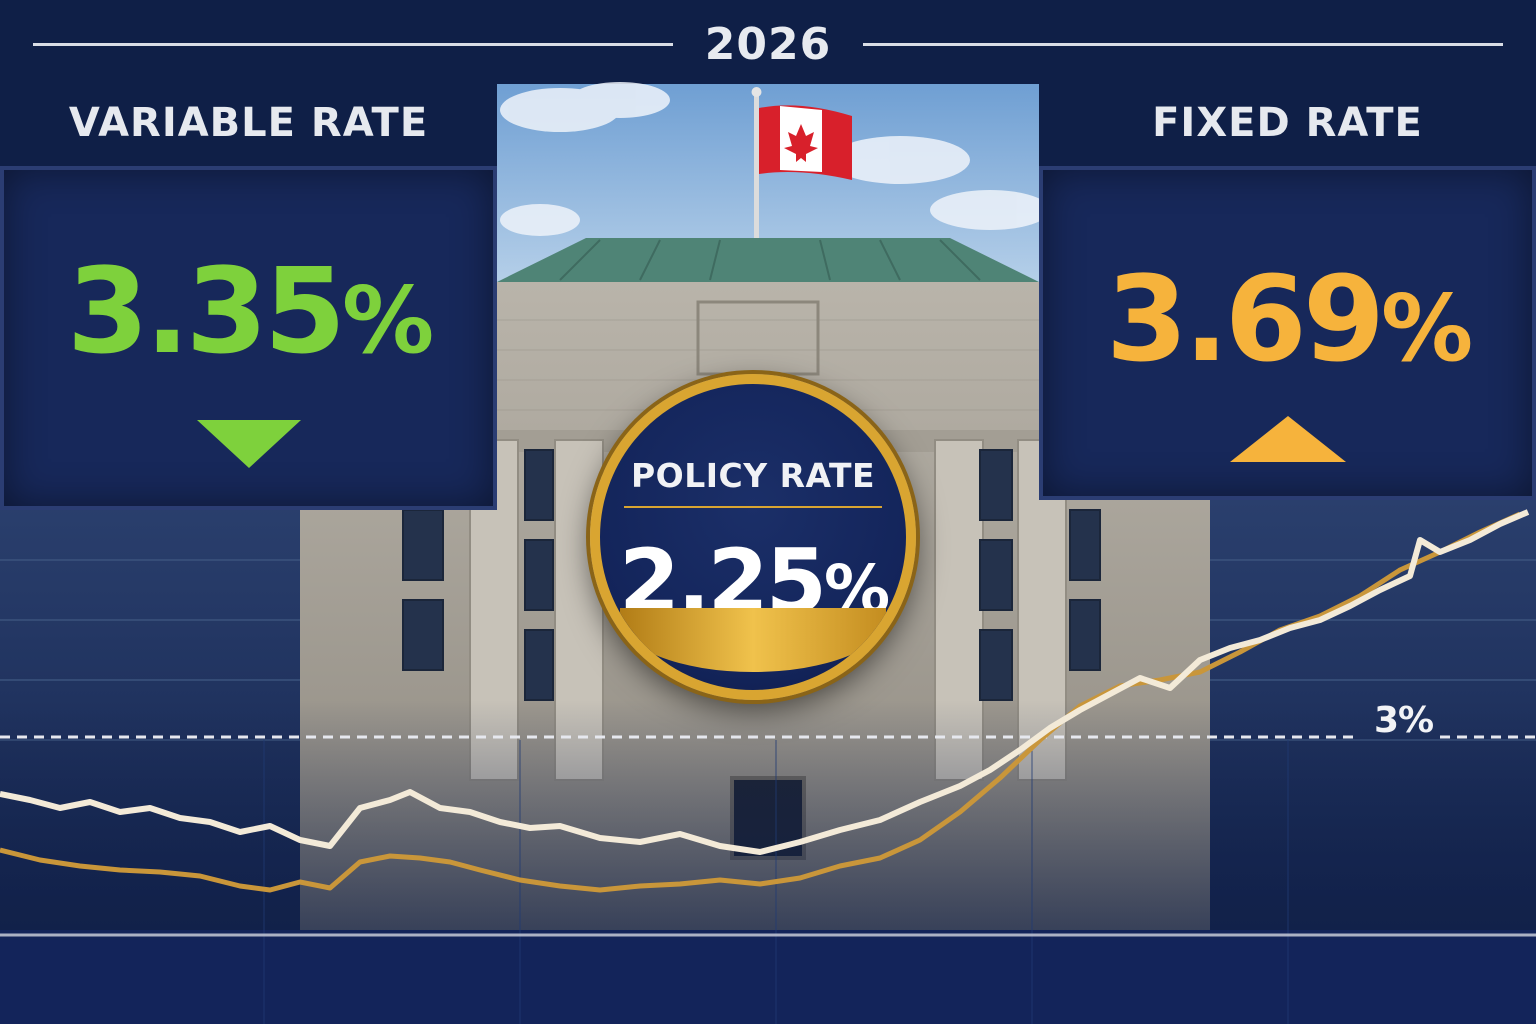  What do you see at coordinates (1245, 319) in the screenshot?
I see `fixed-rate-number: 3.69` at bounding box center [1245, 319].